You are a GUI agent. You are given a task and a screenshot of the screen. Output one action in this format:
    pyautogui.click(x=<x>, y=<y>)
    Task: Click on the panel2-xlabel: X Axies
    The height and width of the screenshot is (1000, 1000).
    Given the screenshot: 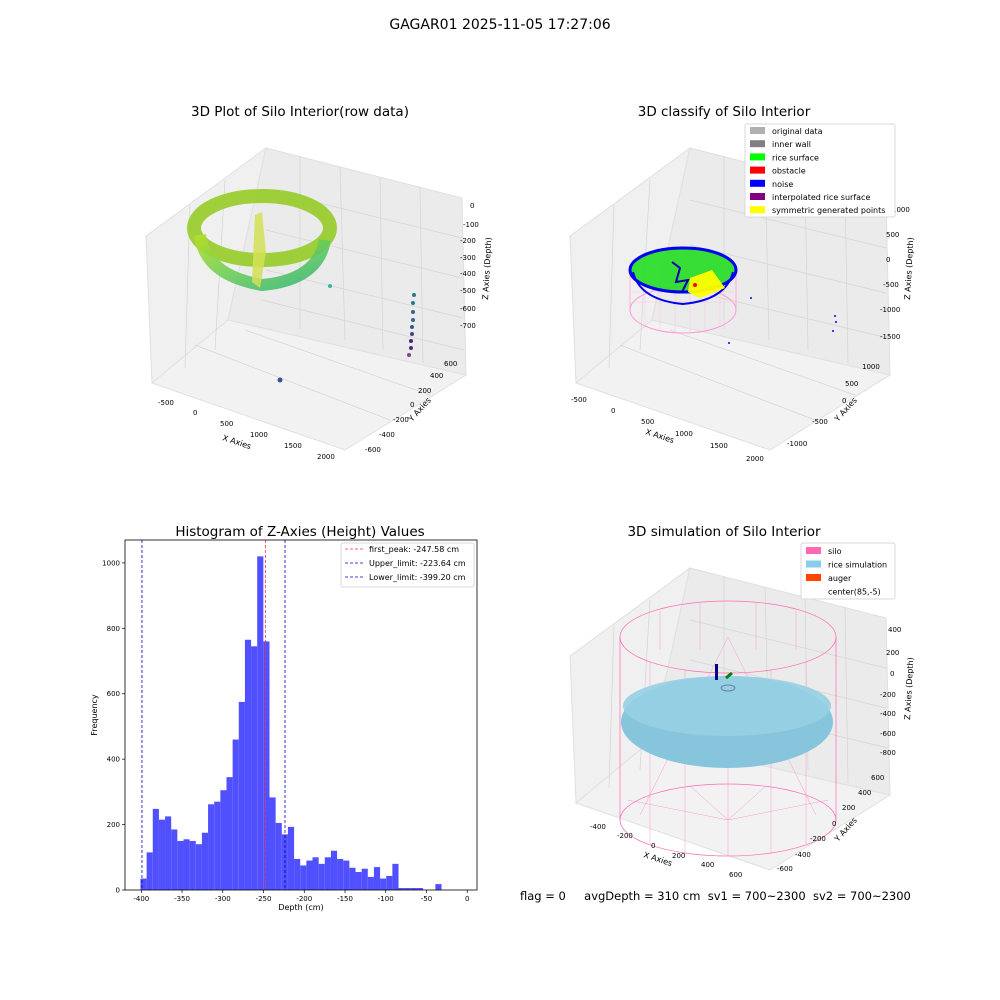 What is the action you would take?
    pyautogui.click(x=659, y=436)
    